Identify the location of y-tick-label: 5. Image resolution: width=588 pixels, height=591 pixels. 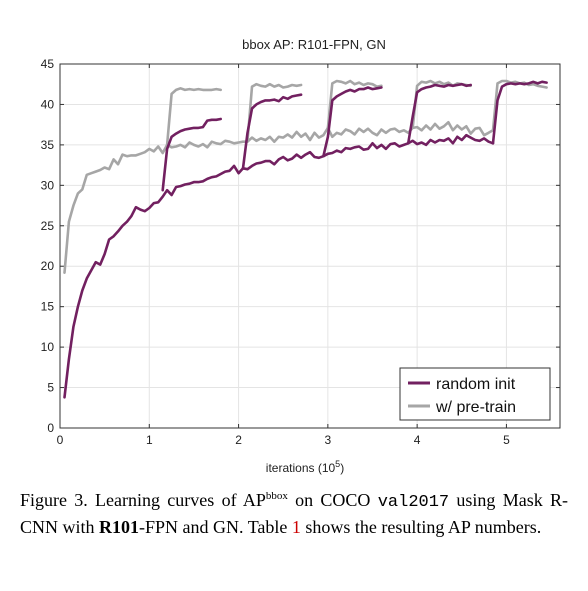
(50, 388).